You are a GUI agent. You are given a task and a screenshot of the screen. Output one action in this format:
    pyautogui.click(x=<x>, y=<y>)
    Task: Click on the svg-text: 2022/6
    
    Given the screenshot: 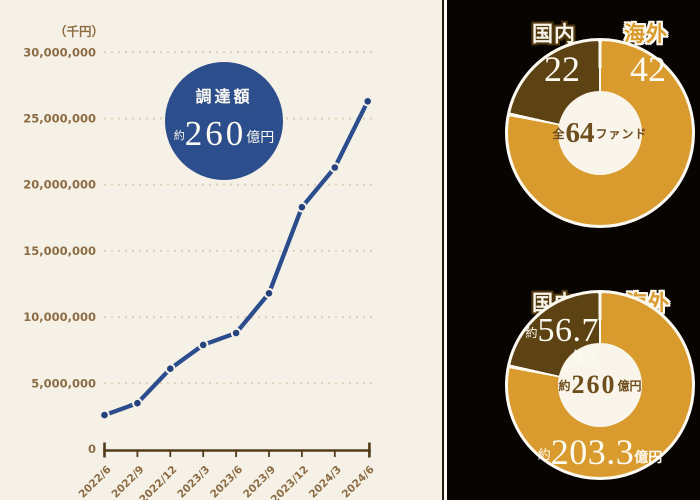 What is the action you would take?
    pyautogui.click(x=95, y=482)
    